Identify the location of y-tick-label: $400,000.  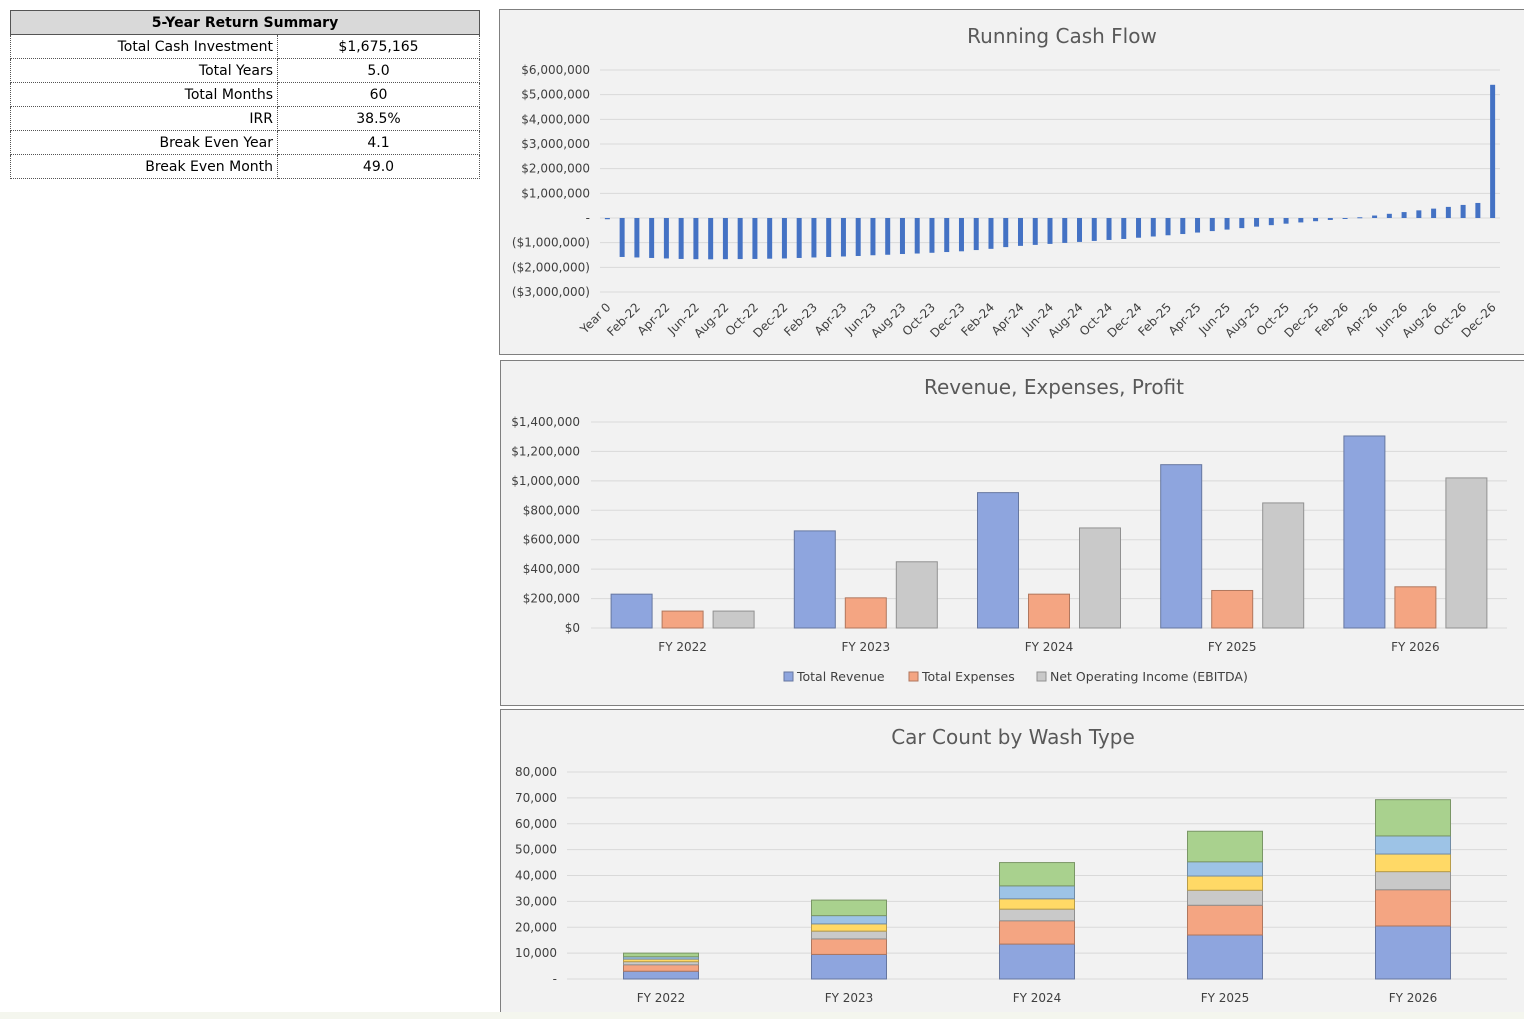
(551, 569).